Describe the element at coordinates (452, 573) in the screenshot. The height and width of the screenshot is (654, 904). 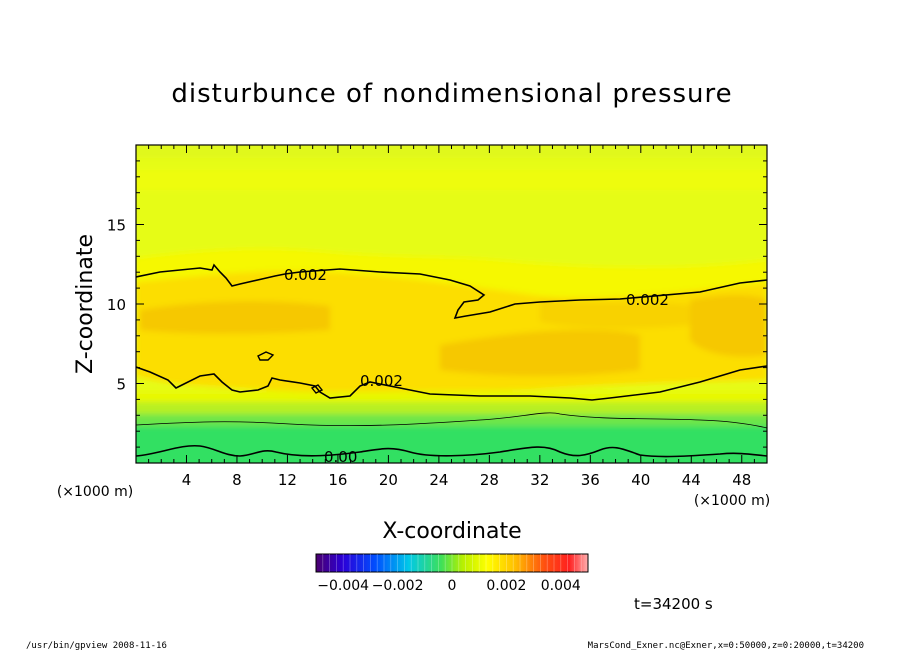
I see `colorbar: −0.004 −0.002 0 0.002 0.004` at that location.